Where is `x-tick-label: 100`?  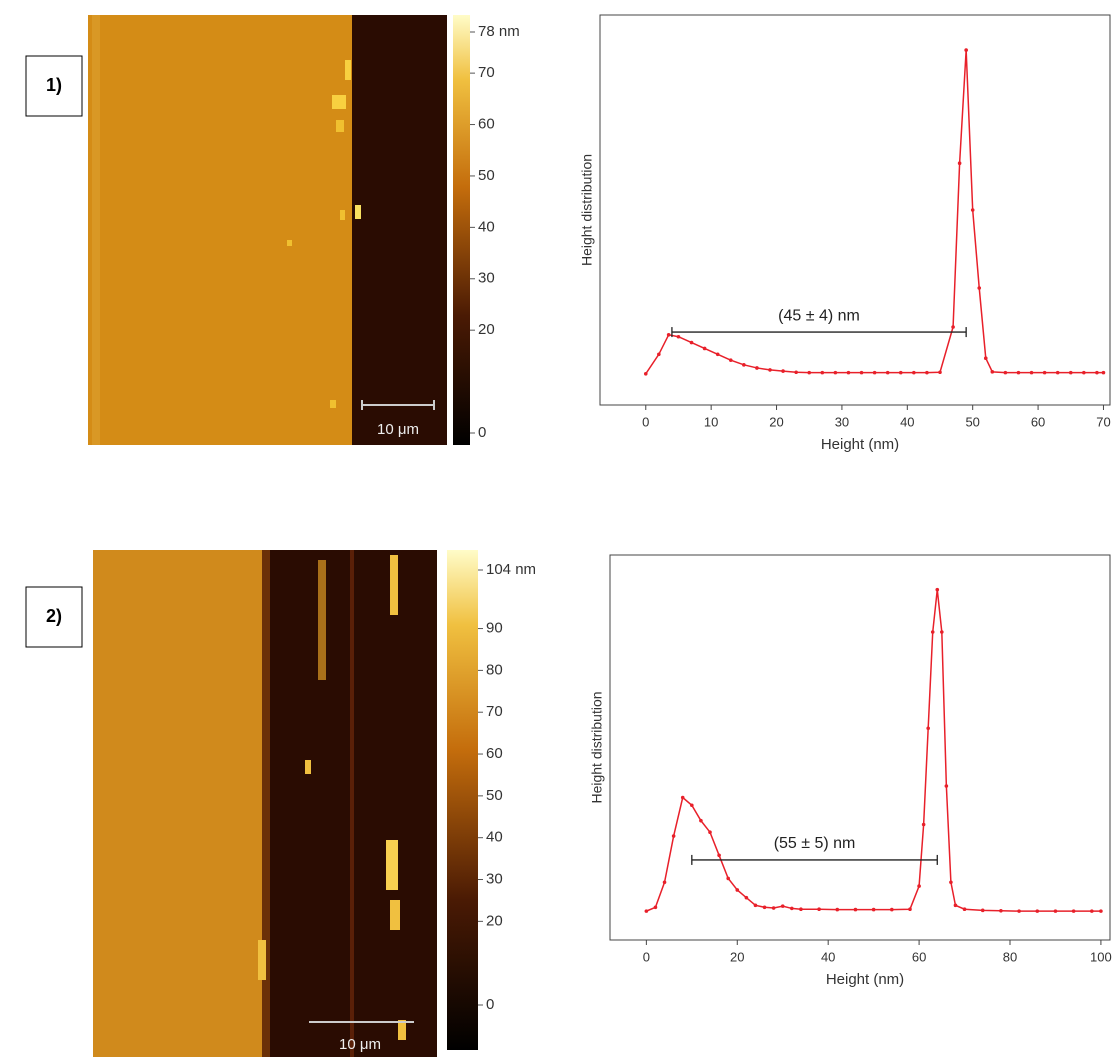
x-tick-label: 100 is located at coordinates (1101, 956).